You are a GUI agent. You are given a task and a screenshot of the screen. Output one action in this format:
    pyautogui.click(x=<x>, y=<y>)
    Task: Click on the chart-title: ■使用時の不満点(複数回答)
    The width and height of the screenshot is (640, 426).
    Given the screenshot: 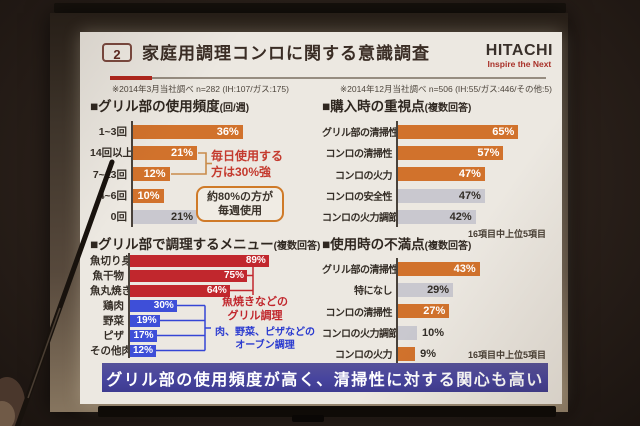 What is the action you would take?
    pyautogui.click(x=396, y=243)
    